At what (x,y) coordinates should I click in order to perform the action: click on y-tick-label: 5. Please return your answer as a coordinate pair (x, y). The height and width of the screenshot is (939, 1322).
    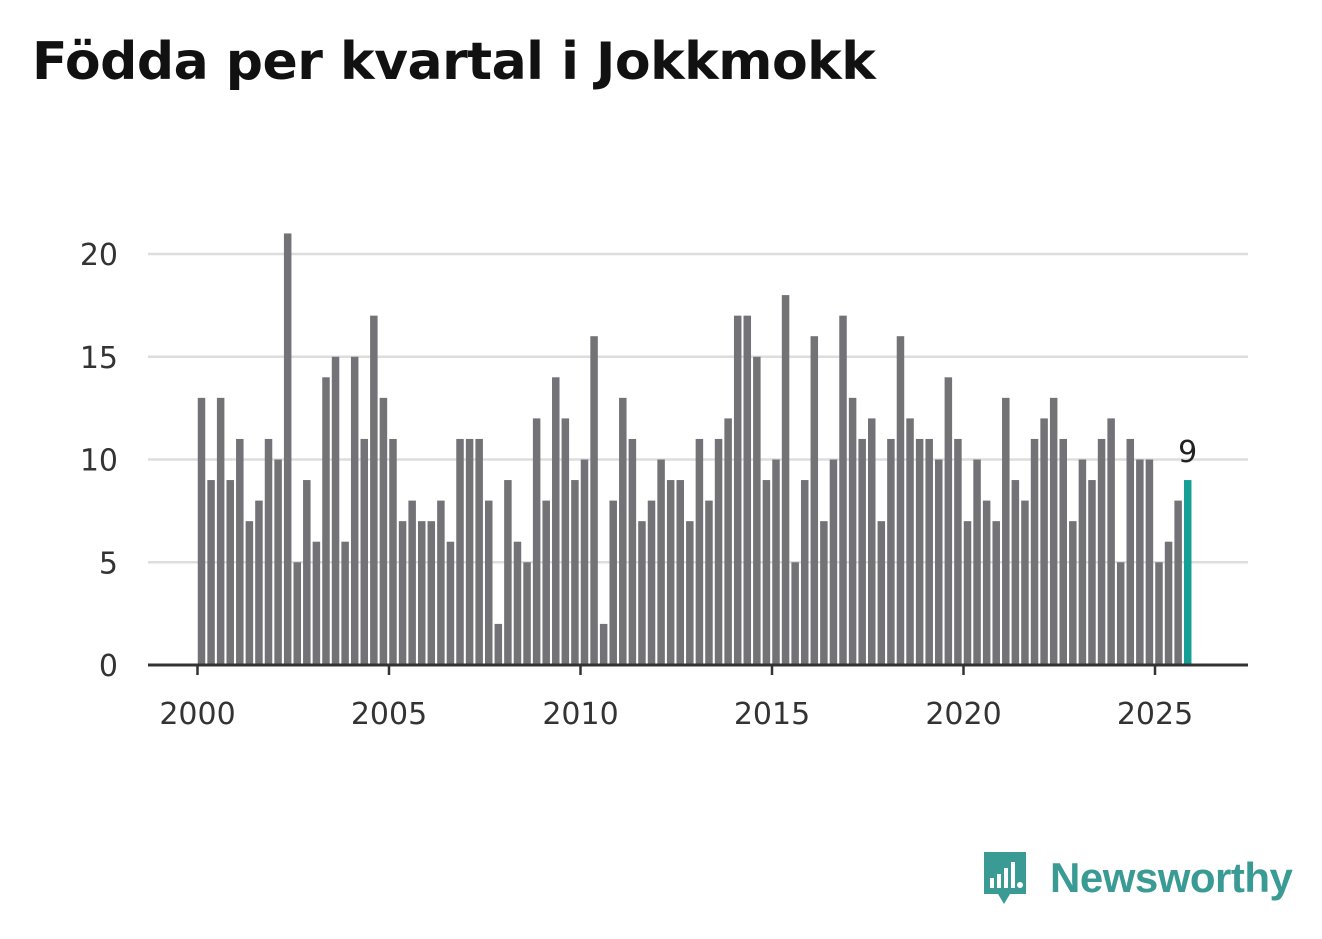
    Looking at the image, I should click on (108, 563).